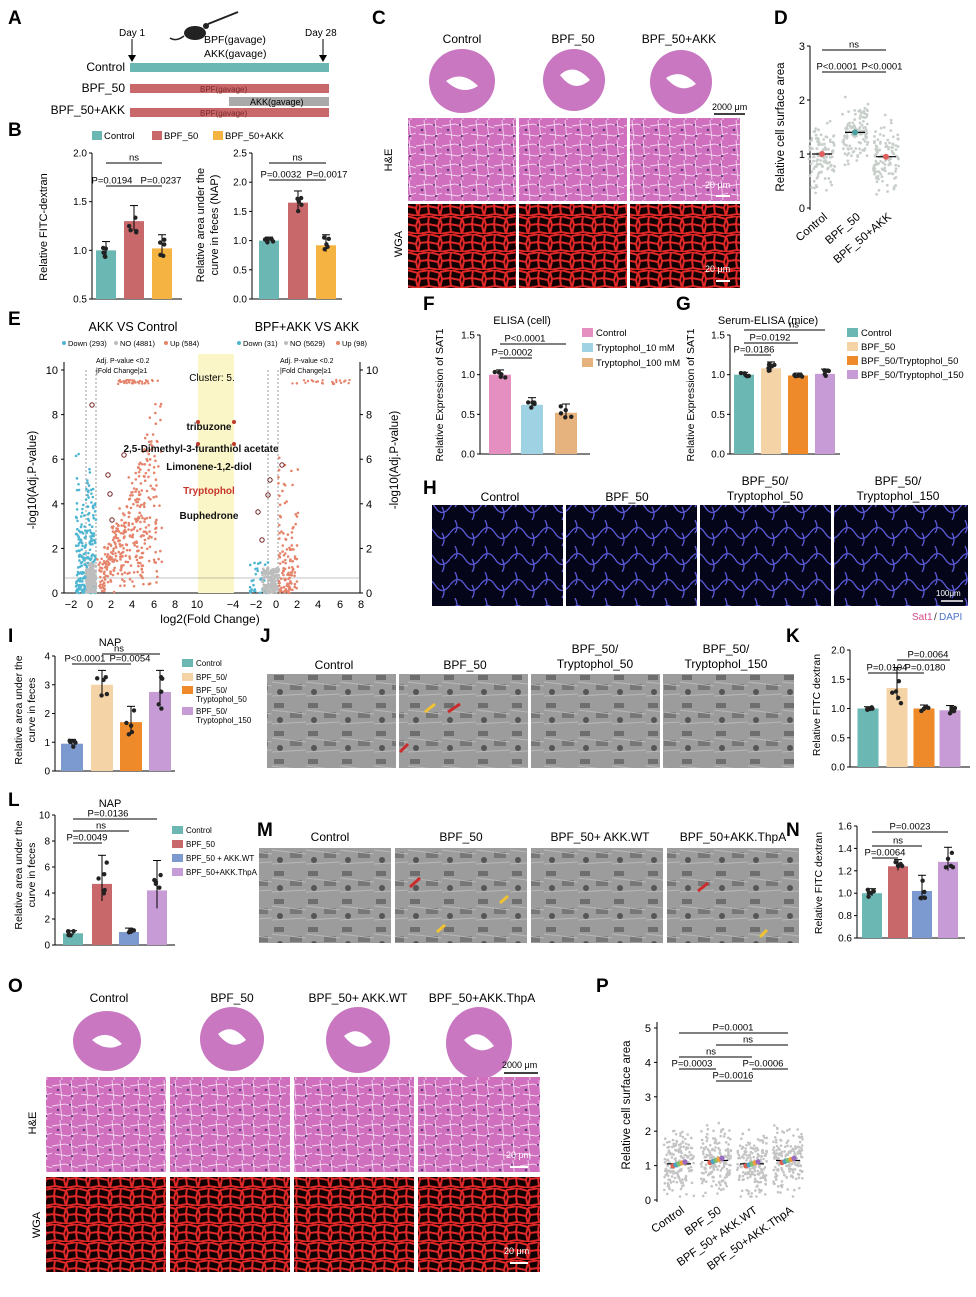 The height and width of the screenshot is (1297, 976). Describe the element at coordinates (80, 300) in the screenshot. I see `y-tick-label: 0.5` at that location.